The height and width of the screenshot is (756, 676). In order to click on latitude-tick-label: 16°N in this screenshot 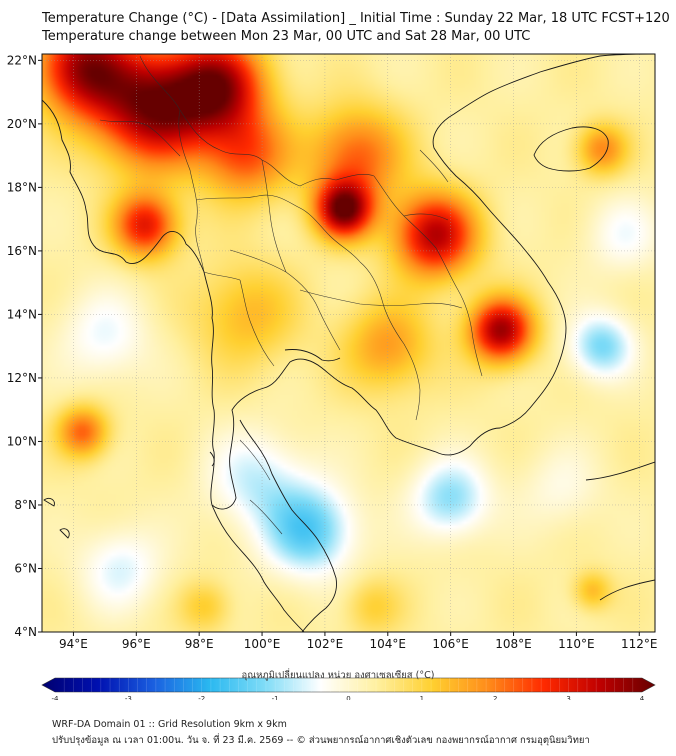, I will do `click(22, 251)`.